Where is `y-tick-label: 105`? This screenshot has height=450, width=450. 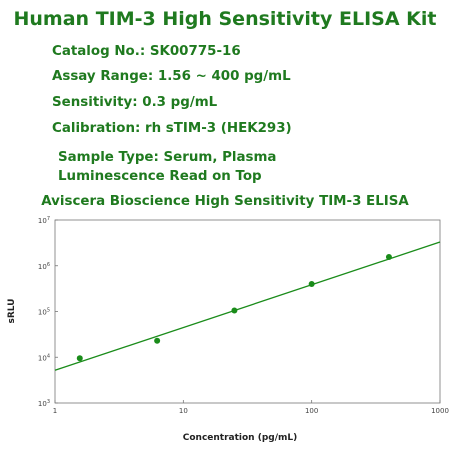 y-tick-label: 105 is located at coordinates (44, 312).